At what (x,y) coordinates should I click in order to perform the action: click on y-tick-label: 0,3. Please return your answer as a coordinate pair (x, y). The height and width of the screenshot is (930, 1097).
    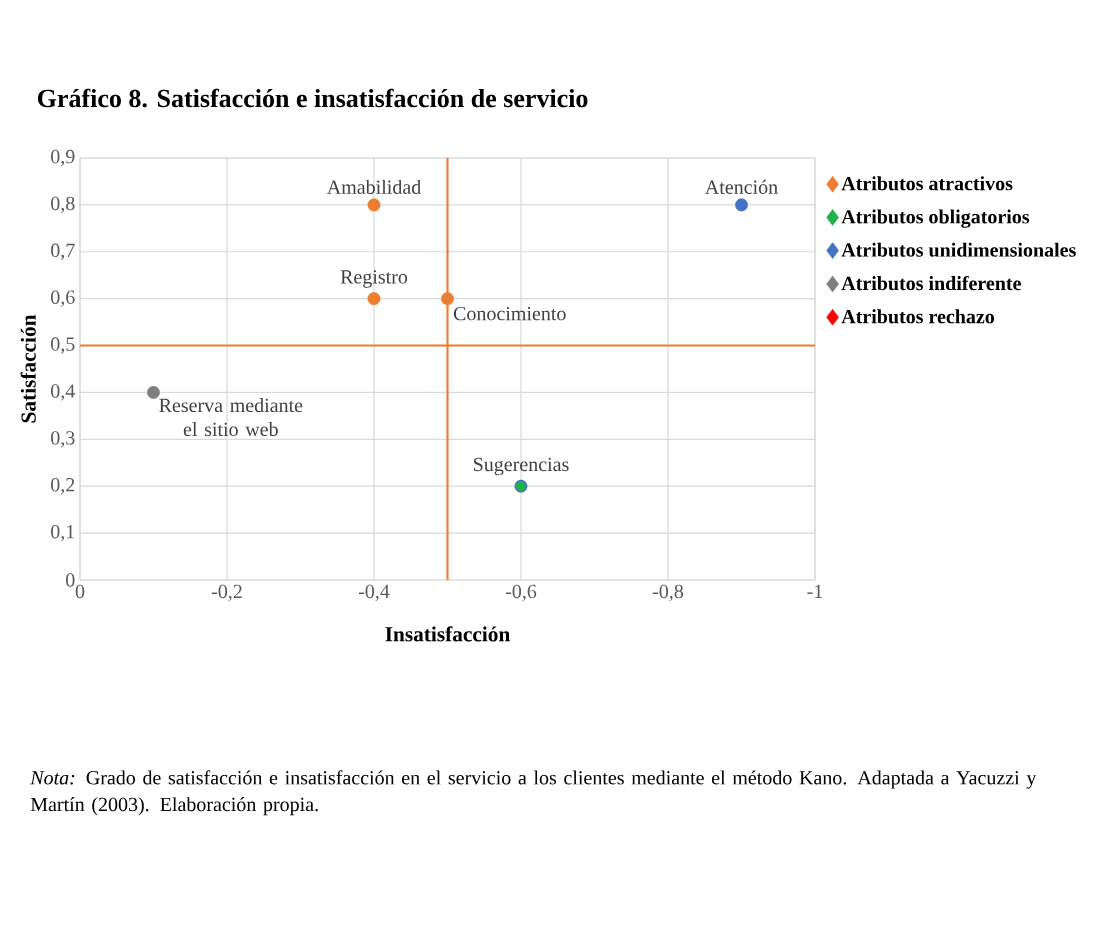
    Looking at the image, I should click on (63, 439).